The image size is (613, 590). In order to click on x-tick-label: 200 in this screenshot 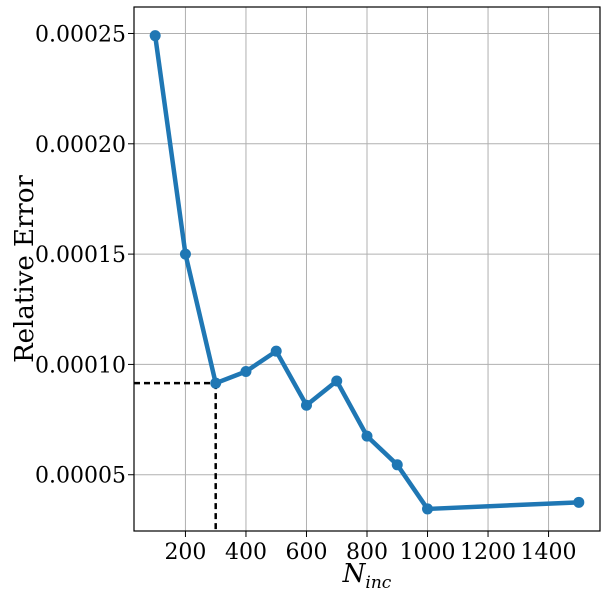, I will do `click(185, 552)`.